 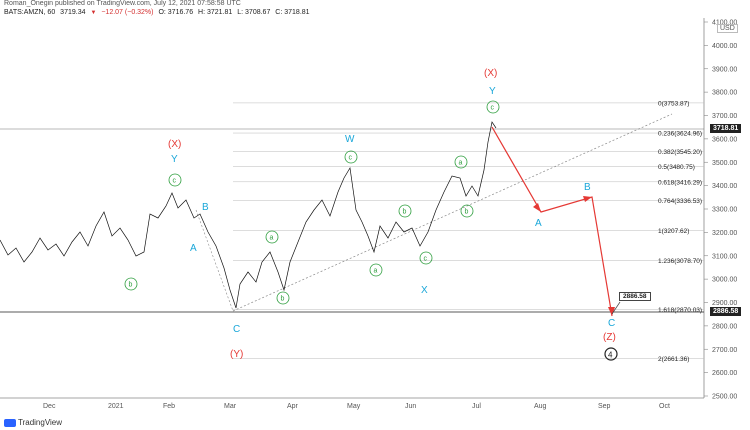 What do you see at coordinates (680, 310) in the screenshot?
I see `fib-level-label: 1.618(2870.03)` at bounding box center [680, 310].